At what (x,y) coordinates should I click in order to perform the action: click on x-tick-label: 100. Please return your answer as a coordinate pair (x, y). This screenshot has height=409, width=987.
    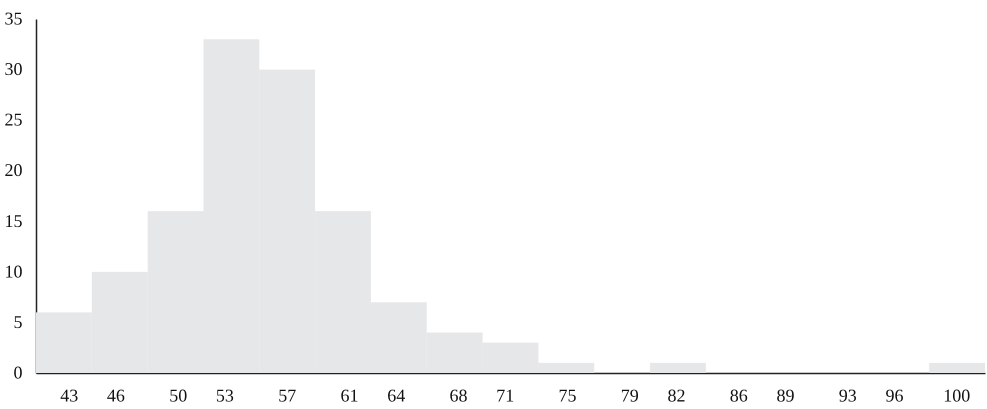
    Looking at the image, I should click on (956, 396).